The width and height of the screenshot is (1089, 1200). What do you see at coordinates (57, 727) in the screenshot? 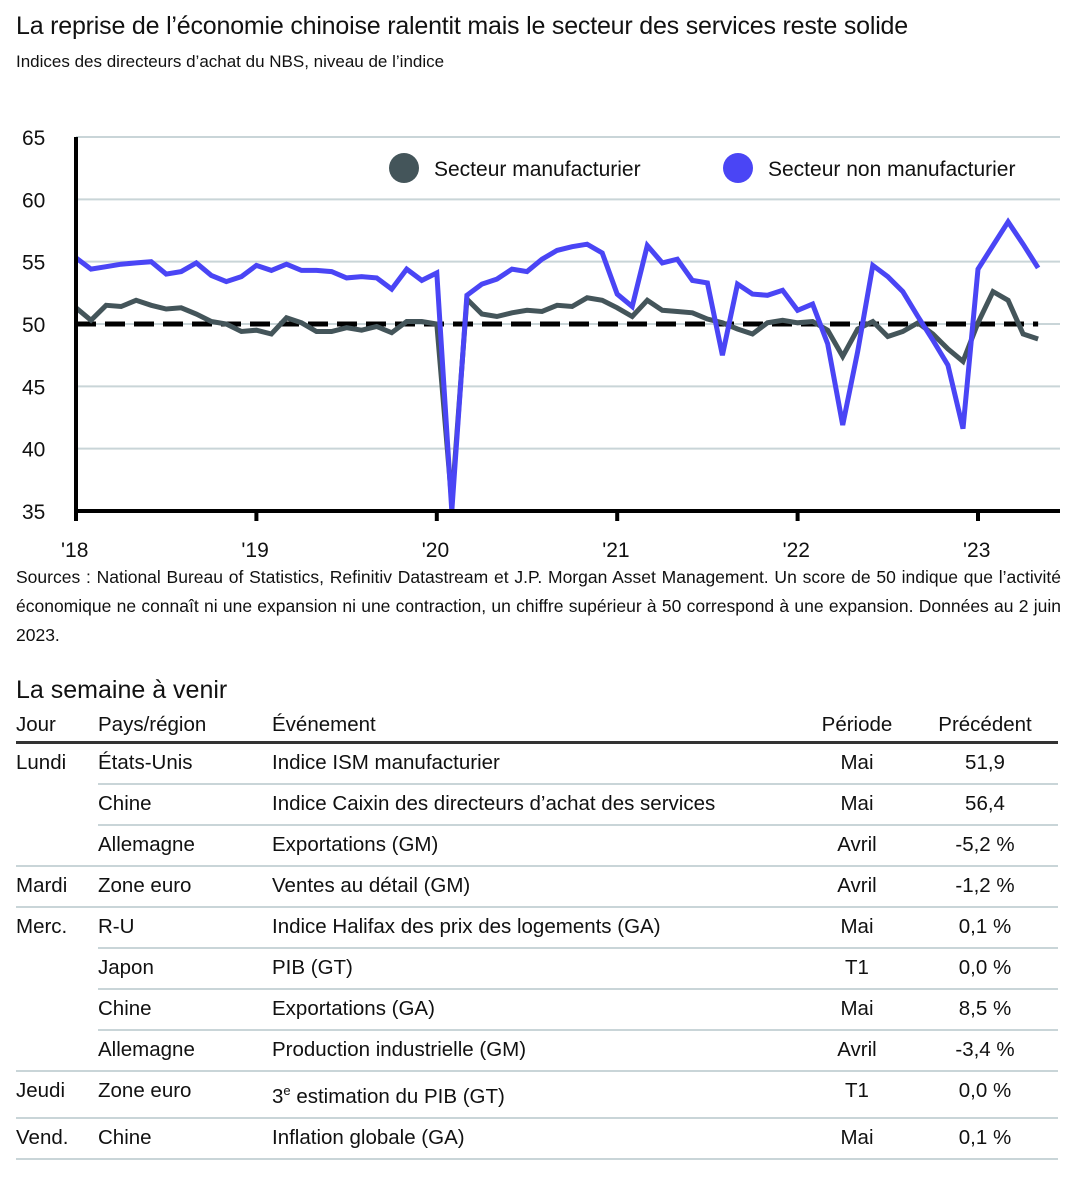
I see `column-header-day: Jour` at bounding box center [57, 727].